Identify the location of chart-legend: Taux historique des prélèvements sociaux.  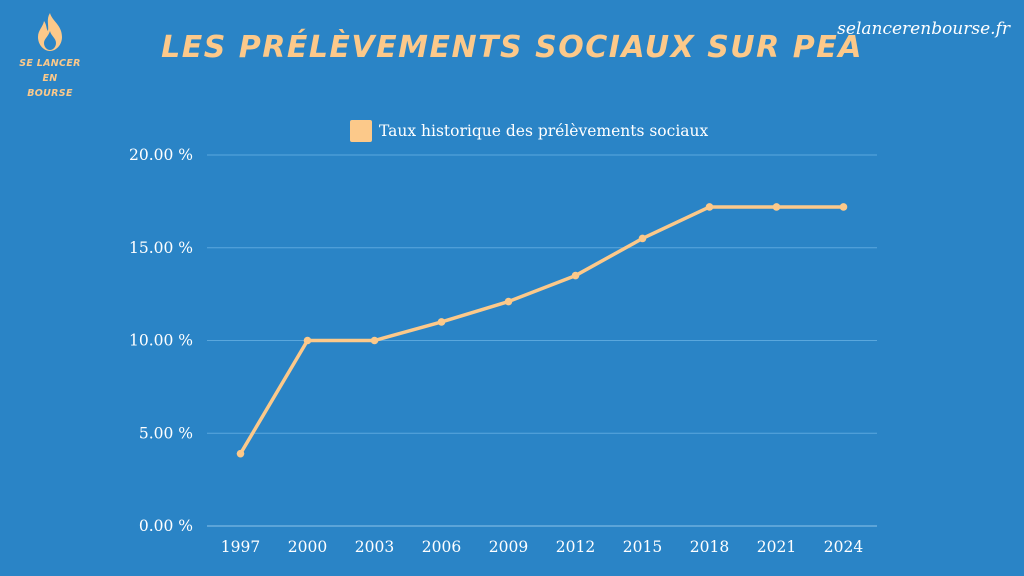
(529, 131).